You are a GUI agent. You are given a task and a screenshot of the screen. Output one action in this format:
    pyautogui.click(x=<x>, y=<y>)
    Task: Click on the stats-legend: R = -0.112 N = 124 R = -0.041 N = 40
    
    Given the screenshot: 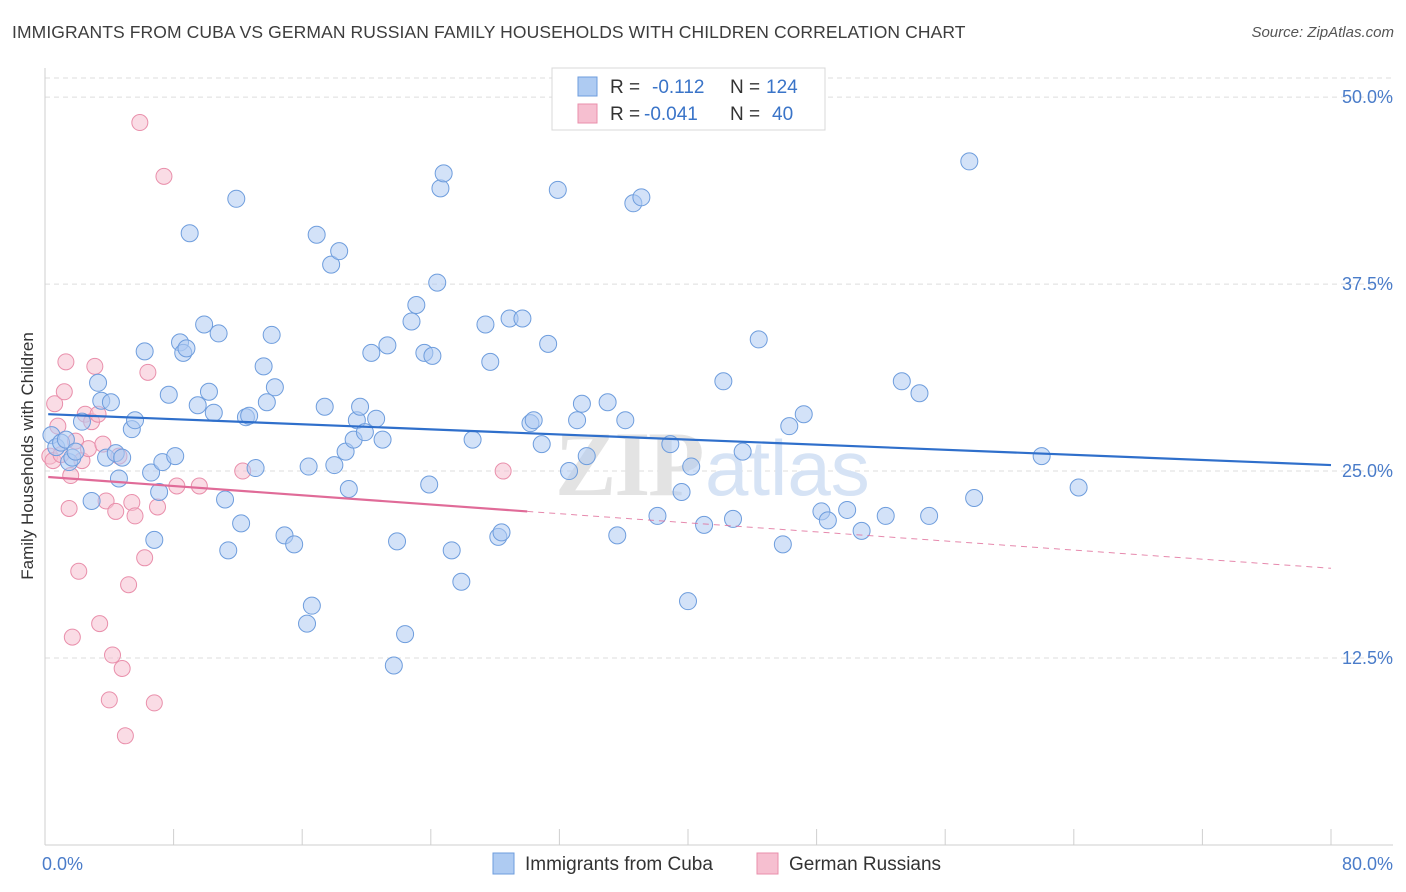 What is the action you would take?
    pyautogui.click(x=688, y=99)
    